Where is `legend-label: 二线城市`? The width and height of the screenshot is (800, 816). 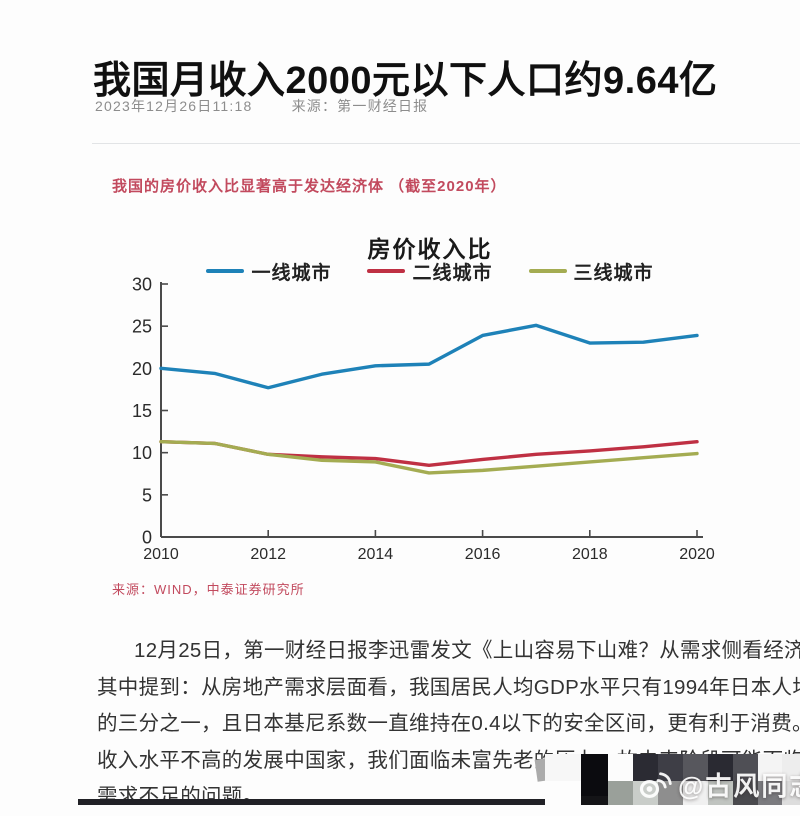
legend-label: 二线城市 is located at coordinates (452, 273).